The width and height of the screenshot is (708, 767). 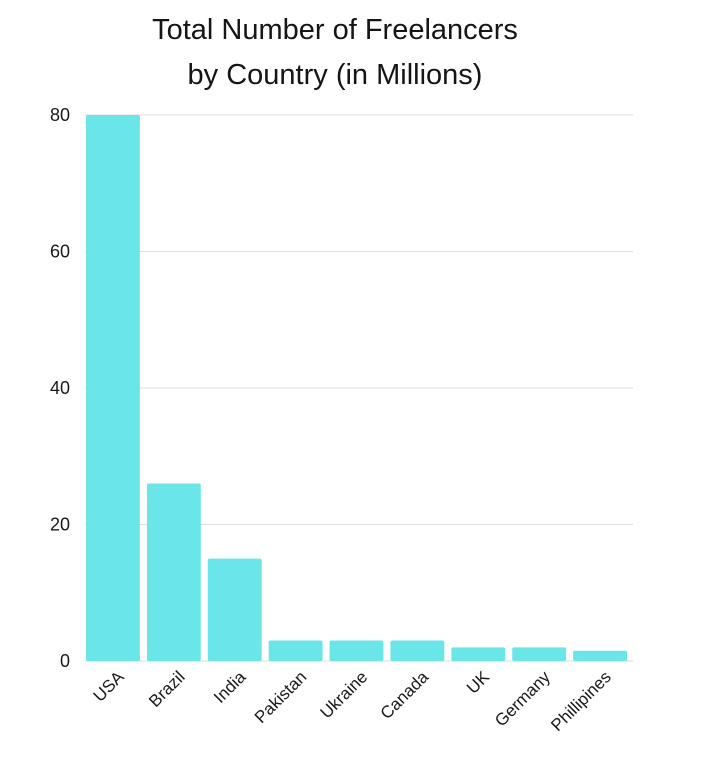 I want to click on chart-title-line-1: Total Number of Freelancers, so click(x=335, y=30).